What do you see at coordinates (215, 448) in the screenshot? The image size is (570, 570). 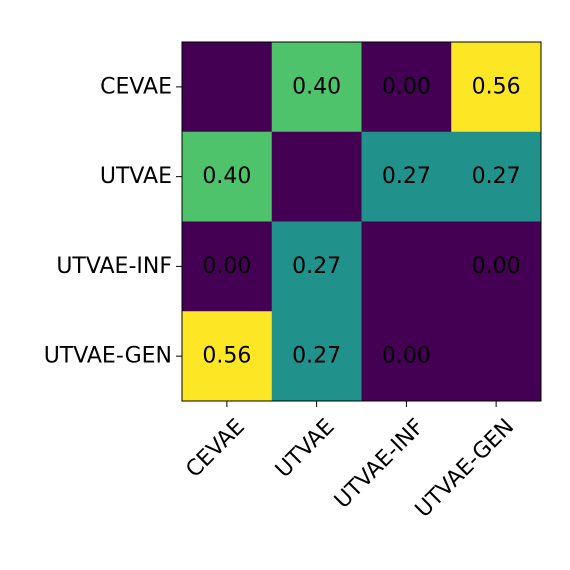 I see `x-tick-label: CEVAE` at bounding box center [215, 448].